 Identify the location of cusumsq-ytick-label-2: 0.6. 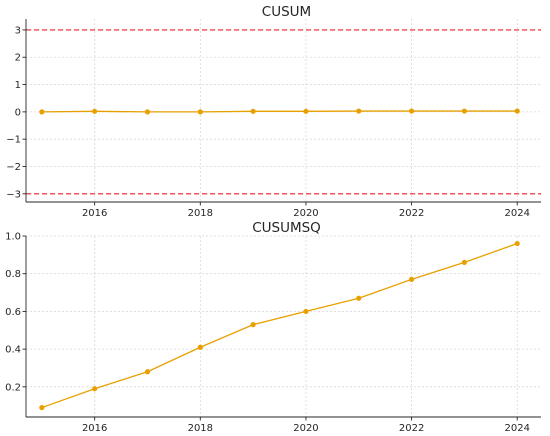
(13, 312).